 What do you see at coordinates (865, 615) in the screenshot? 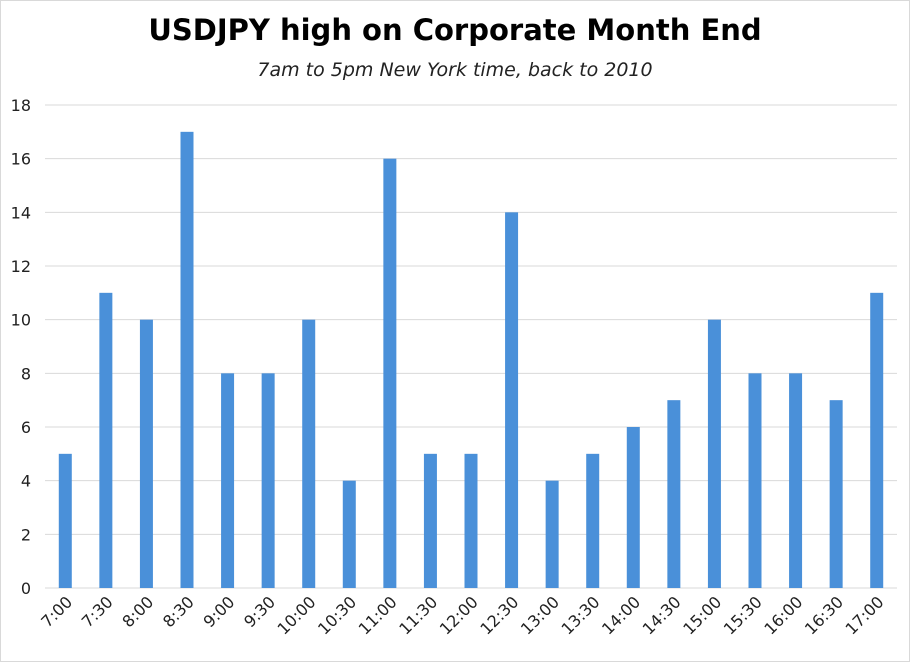
I see `x-tick-label: 17:00` at bounding box center [865, 615].